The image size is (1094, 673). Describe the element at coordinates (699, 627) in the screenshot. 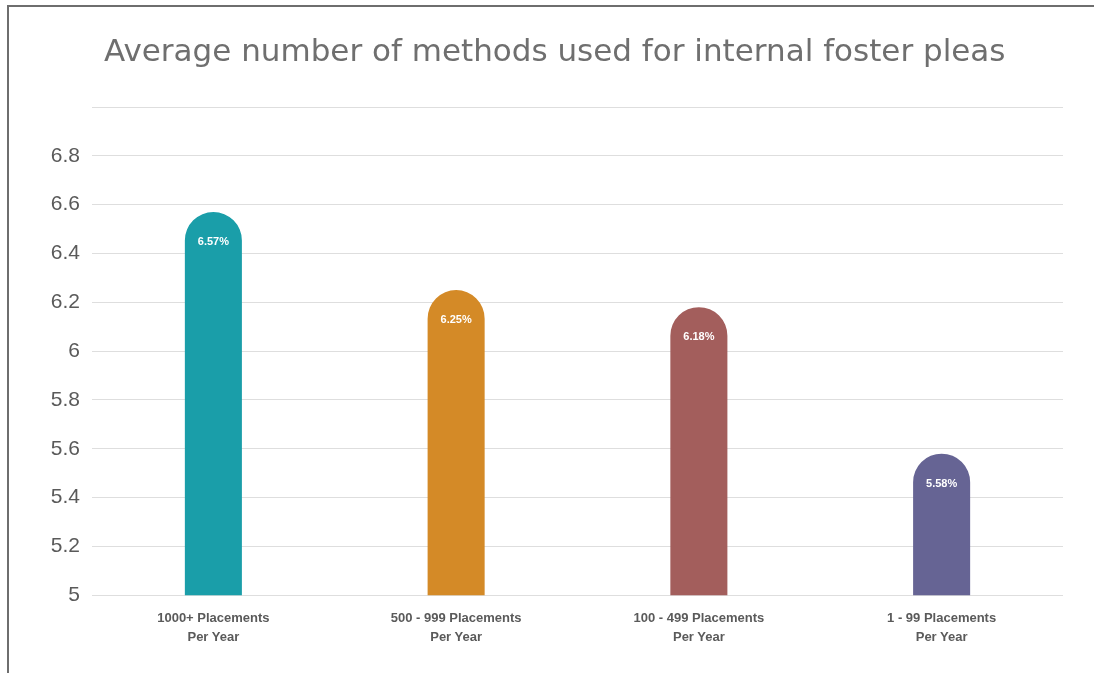

I see `x-tick-label: 100 - 499 Placements Per Year` at that location.